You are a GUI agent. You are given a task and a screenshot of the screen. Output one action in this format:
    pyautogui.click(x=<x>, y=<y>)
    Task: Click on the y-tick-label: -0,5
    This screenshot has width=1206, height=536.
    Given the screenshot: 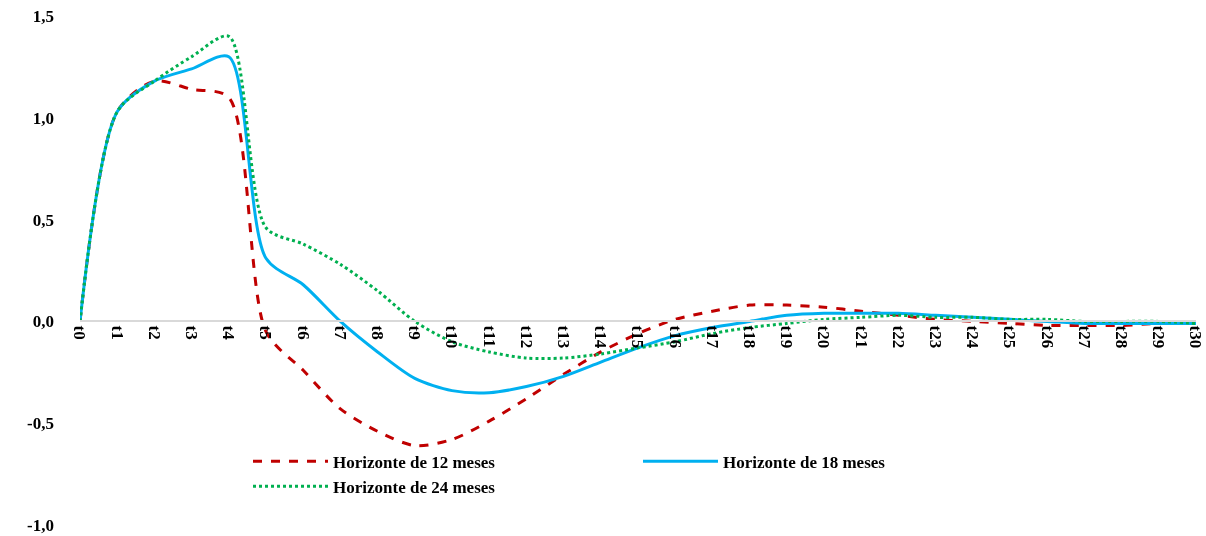 What is the action you would take?
    pyautogui.click(x=40, y=424)
    